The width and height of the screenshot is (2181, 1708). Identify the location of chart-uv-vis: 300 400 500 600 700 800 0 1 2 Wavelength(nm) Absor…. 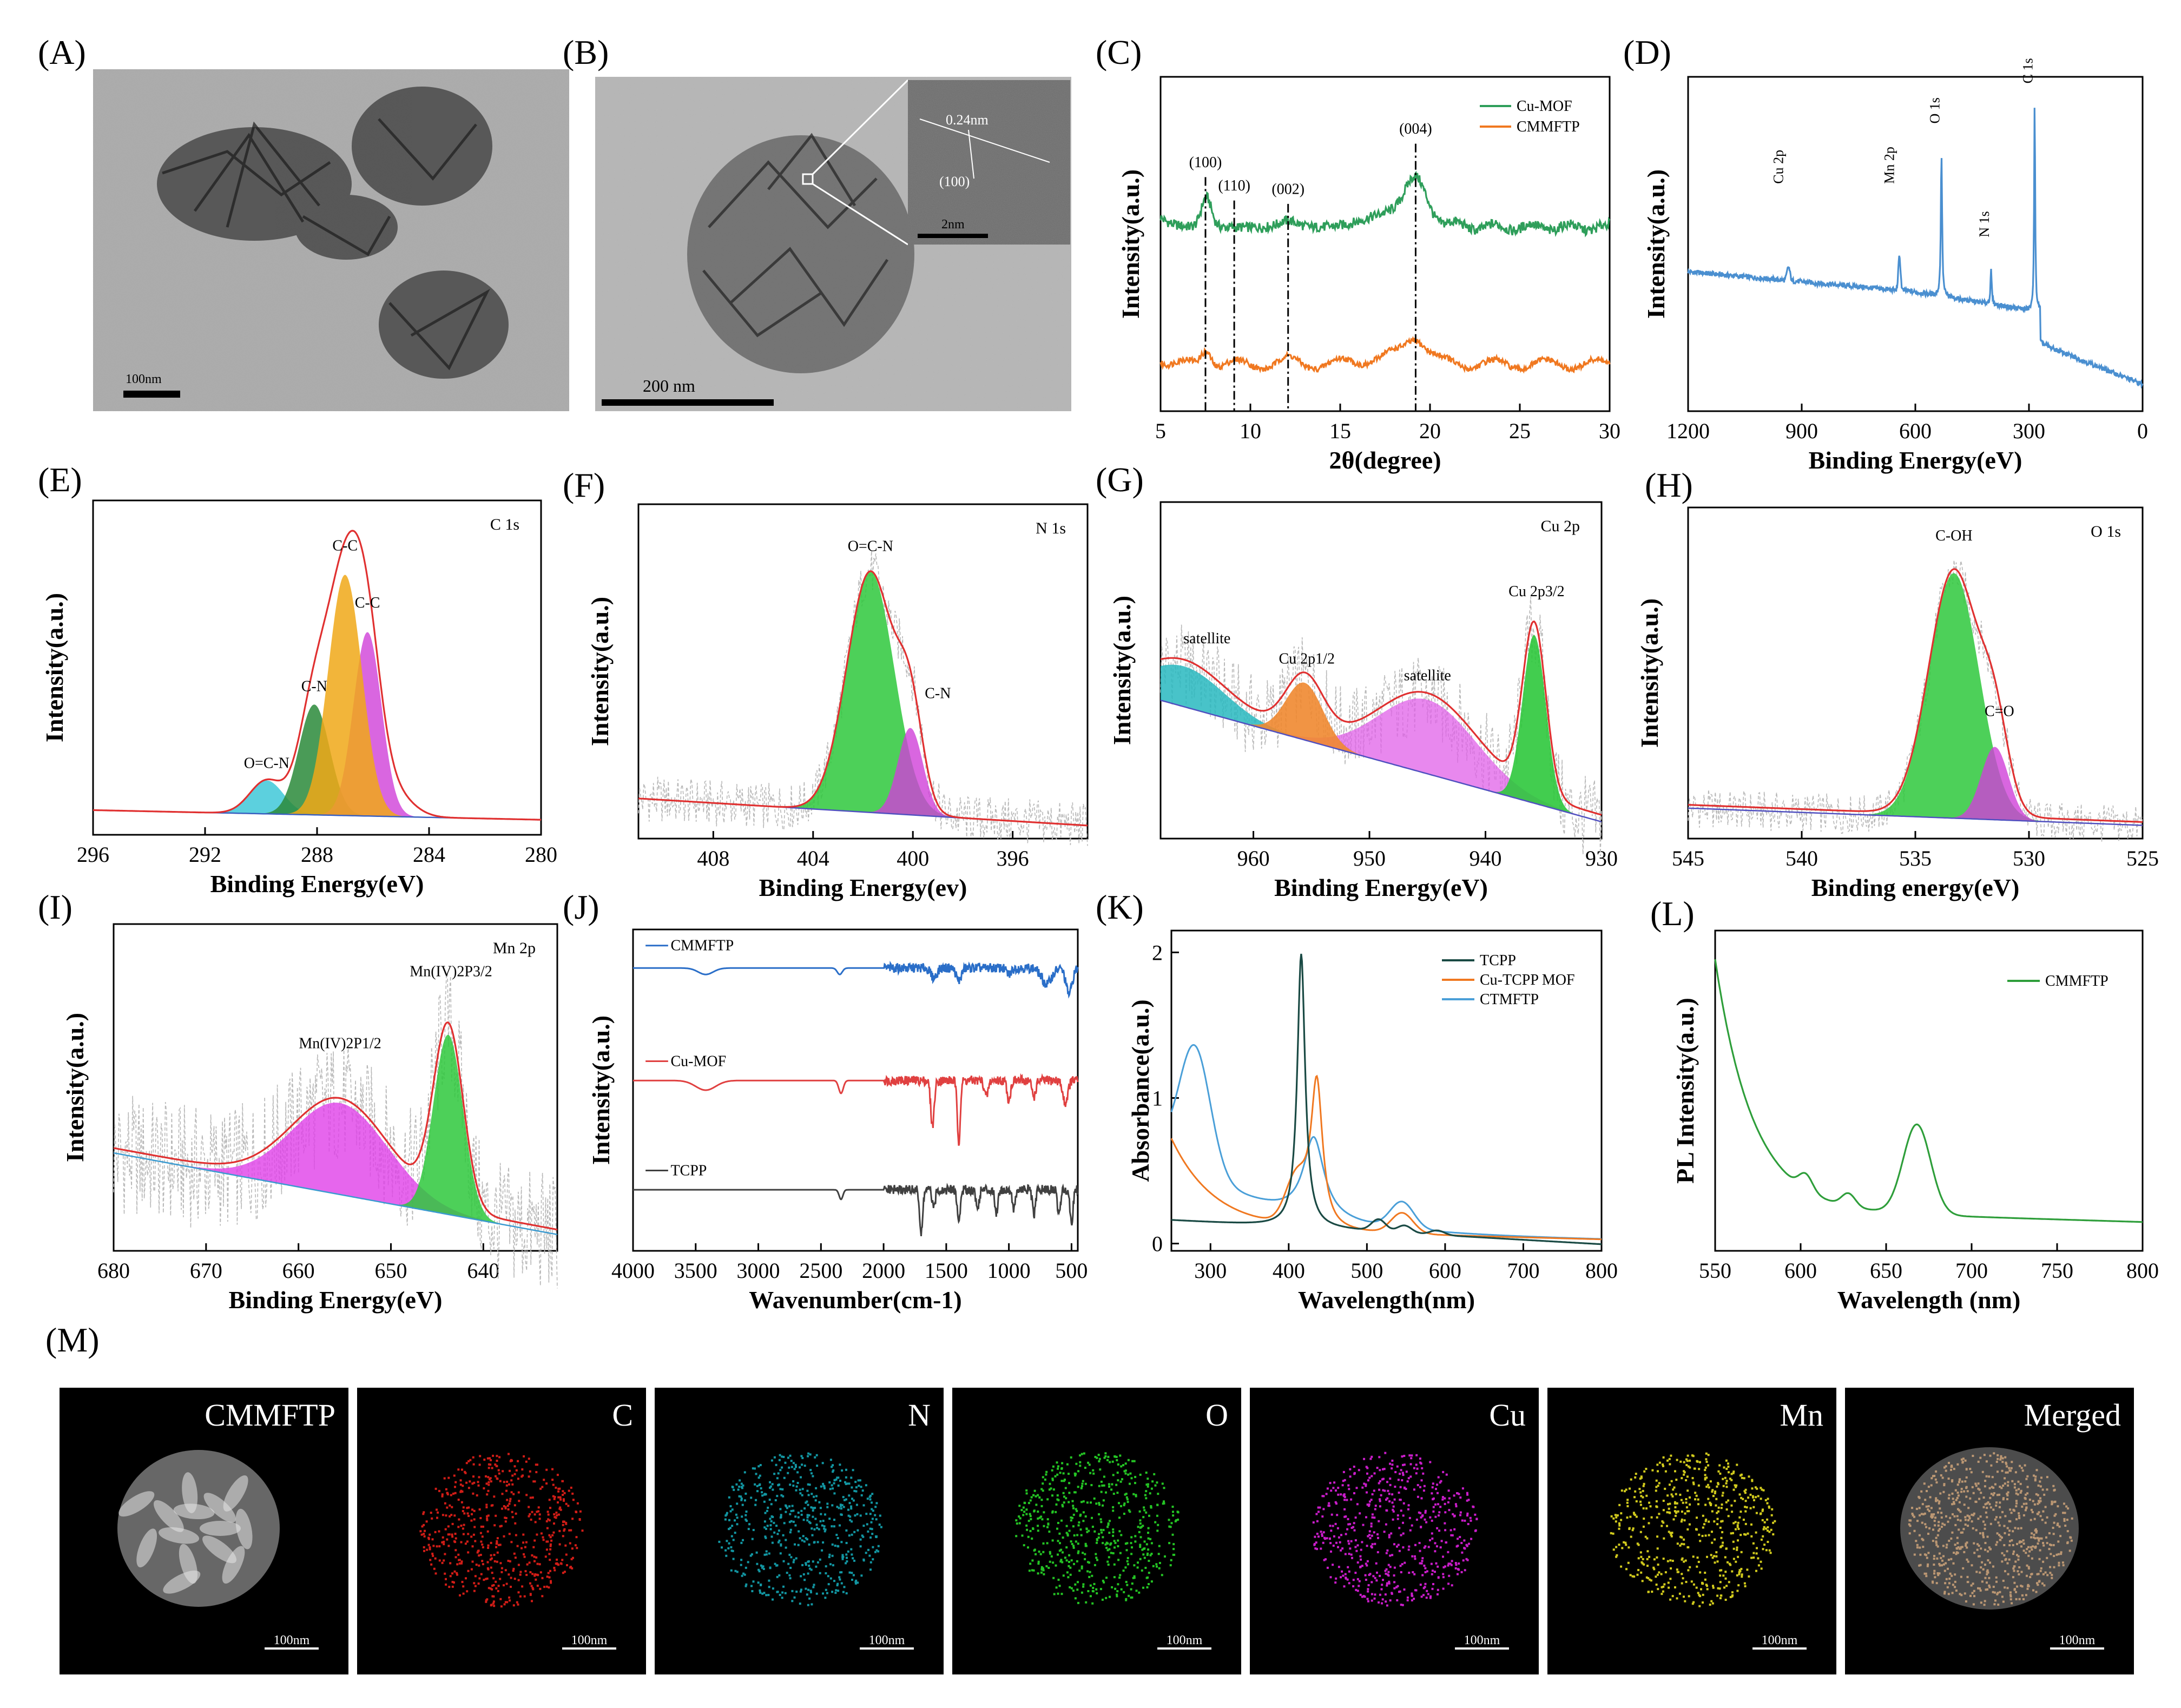
(1372, 1121).